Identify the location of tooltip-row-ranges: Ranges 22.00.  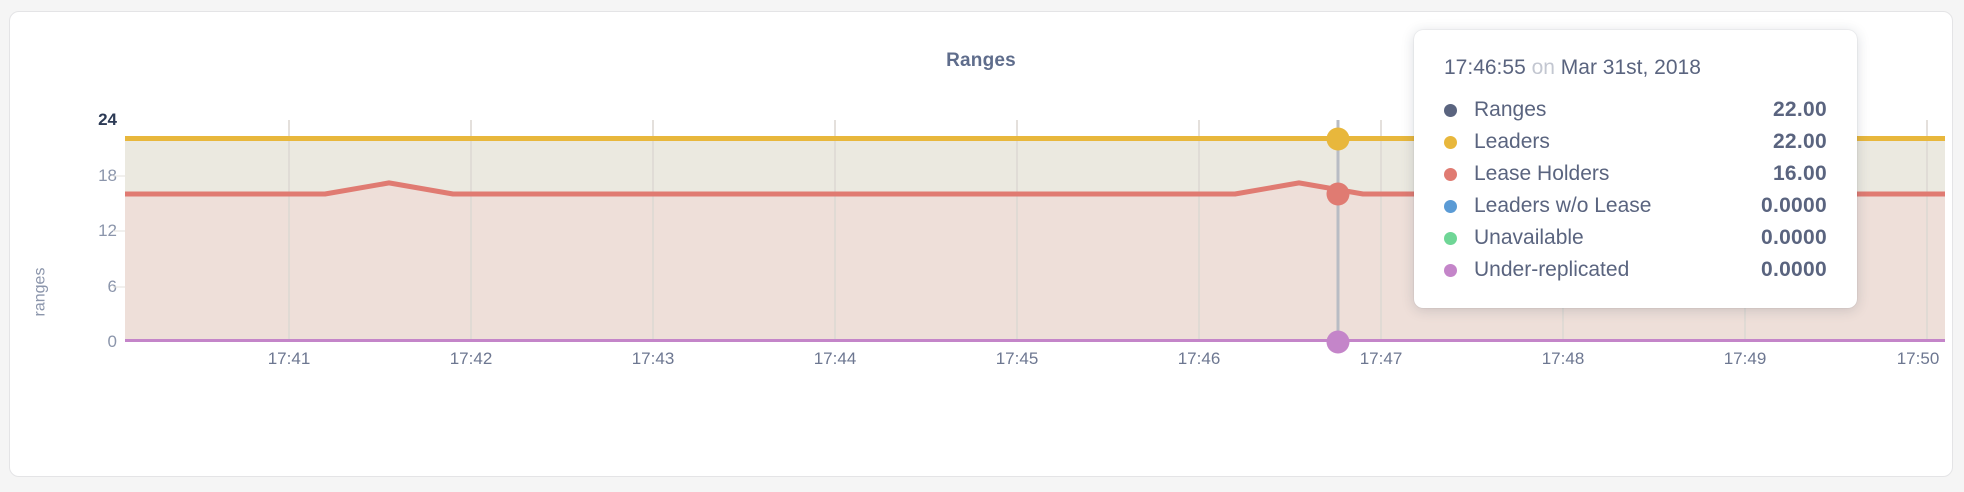
(1635, 110).